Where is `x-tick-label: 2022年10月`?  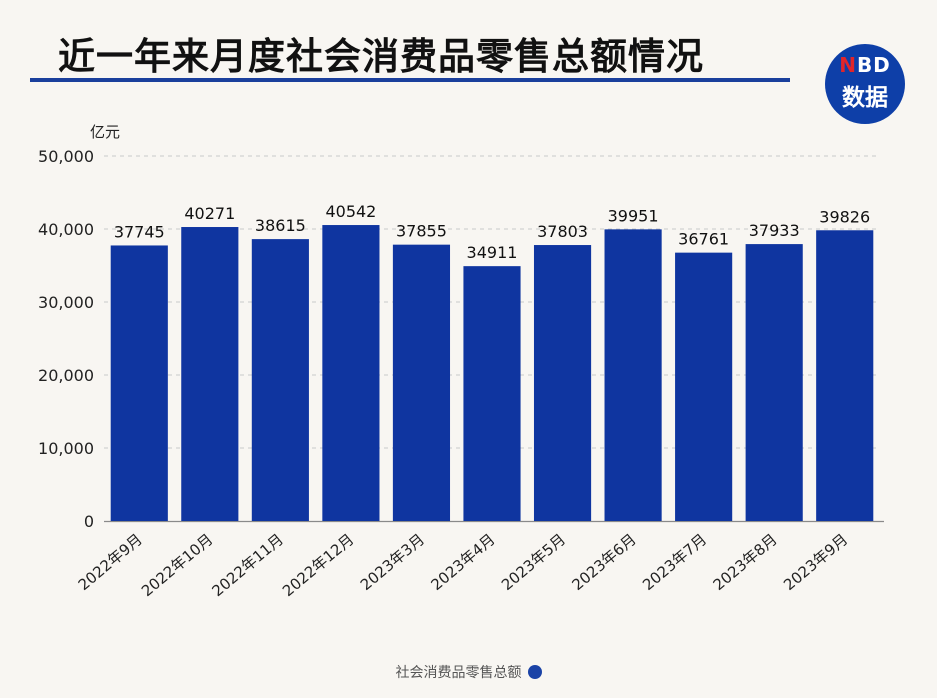
x-tick-label: 2022年10月 is located at coordinates (177, 565).